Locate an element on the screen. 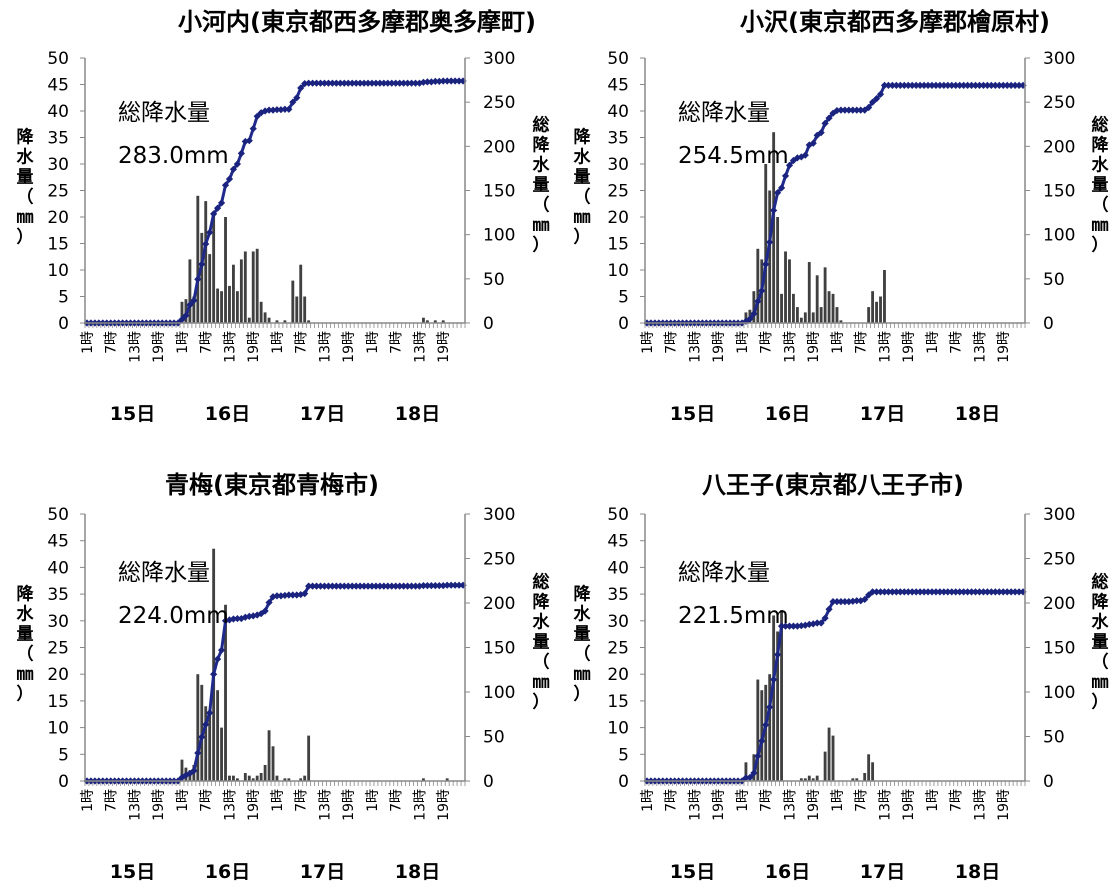 The height and width of the screenshot is (888, 1115). right-tick-label: 50 is located at coordinates (1054, 280).